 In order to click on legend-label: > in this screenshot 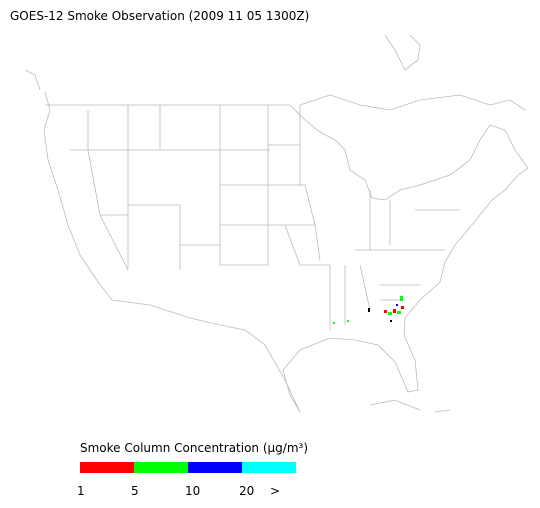, I will do `click(275, 491)`.